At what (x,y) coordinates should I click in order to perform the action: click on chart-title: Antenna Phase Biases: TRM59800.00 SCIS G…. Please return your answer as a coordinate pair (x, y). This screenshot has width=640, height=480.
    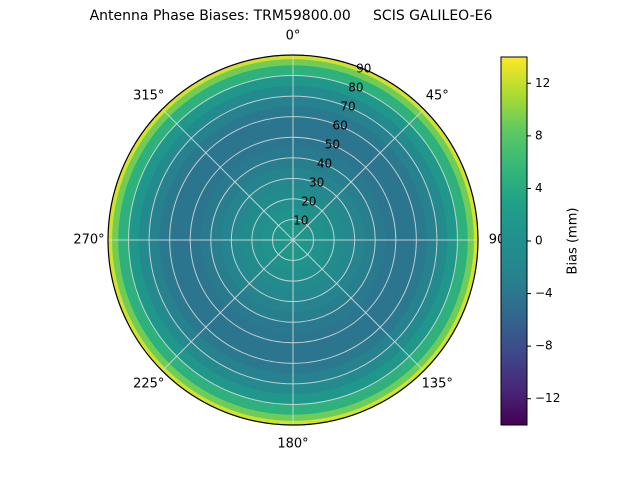
    Looking at the image, I should click on (291, 16).